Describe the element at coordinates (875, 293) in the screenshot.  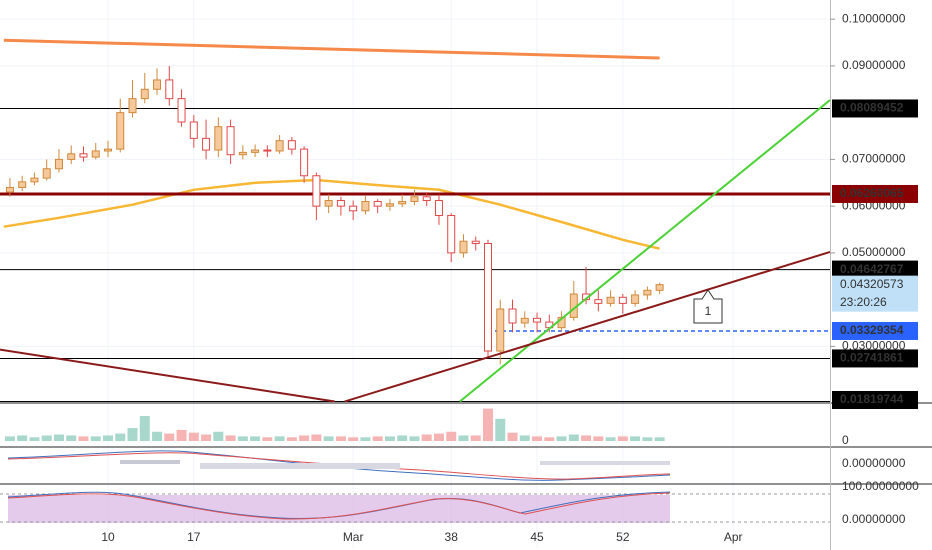
I see `last-price-bg` at that location.